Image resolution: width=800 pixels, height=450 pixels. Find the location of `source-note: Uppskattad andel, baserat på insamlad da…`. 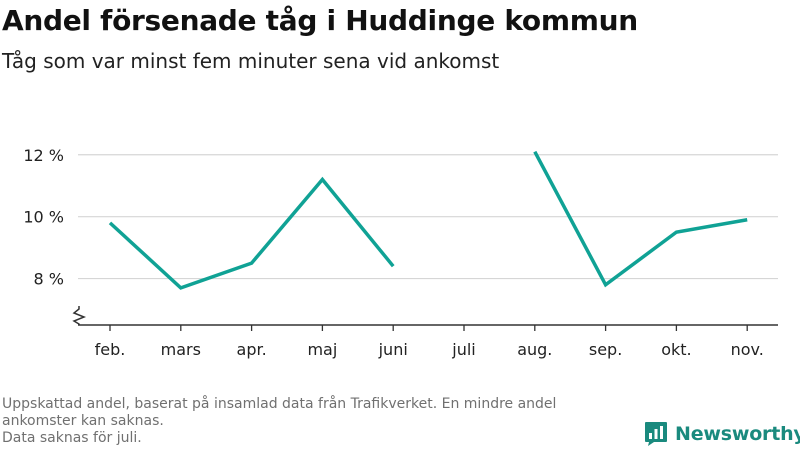

source-note: Uppskattad andel, baserat på insamlad da… is located at coordinates (279, 412).